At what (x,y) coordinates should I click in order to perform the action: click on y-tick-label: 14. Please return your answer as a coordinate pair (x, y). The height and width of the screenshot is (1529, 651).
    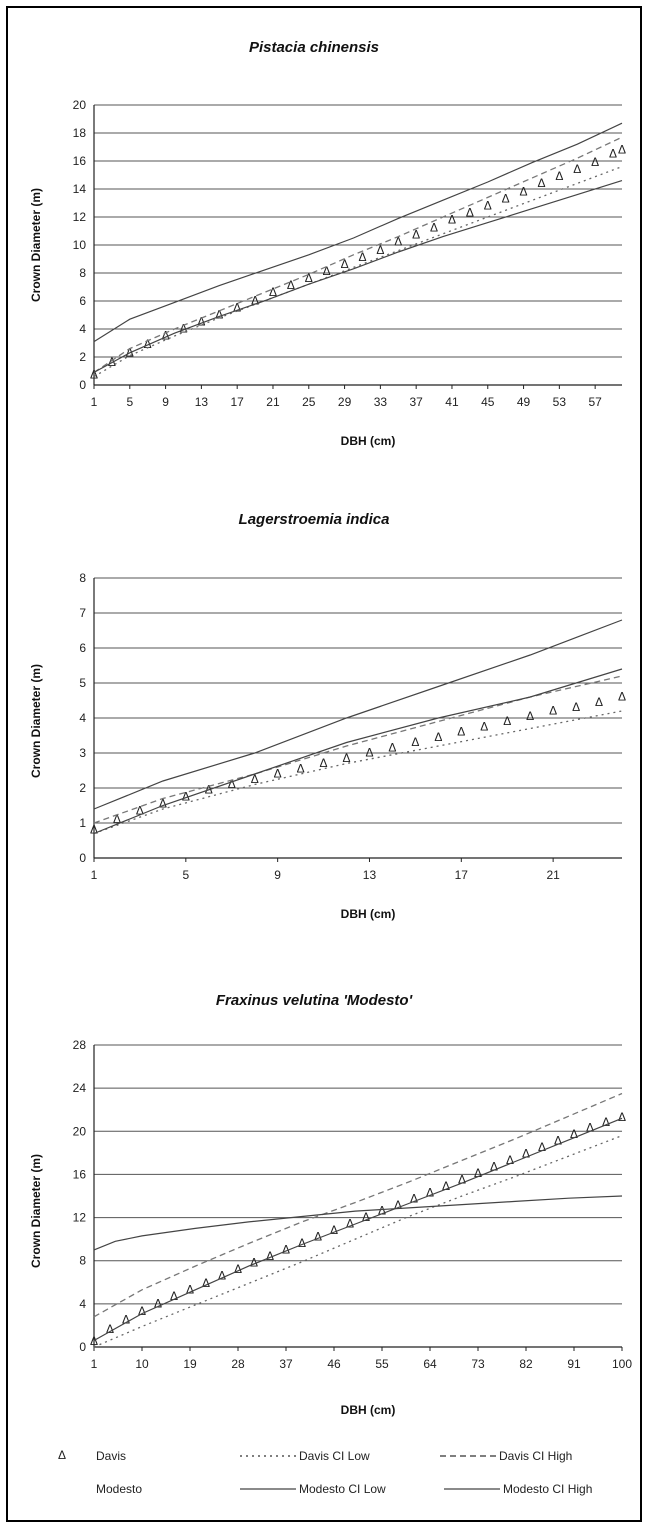
    Looking at the image, I should click on (80, 189).